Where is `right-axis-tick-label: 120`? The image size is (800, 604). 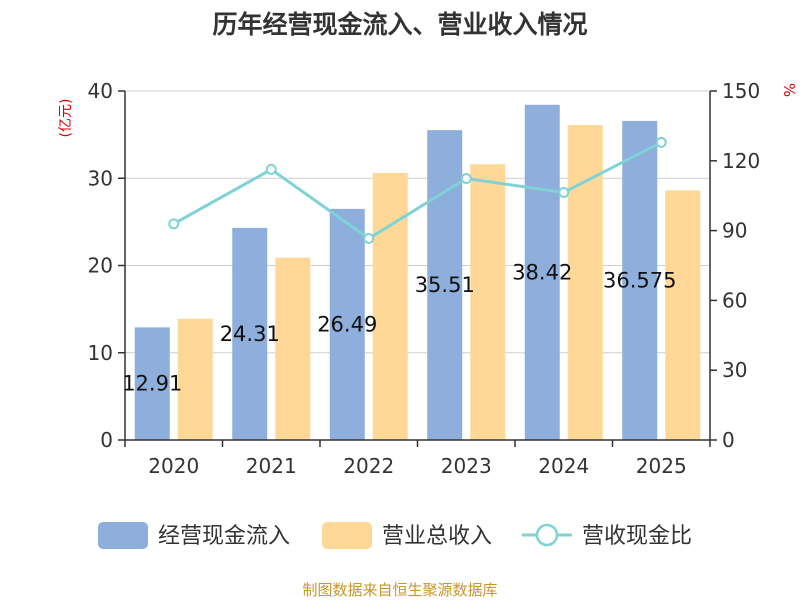 right-axis-tick-label: 120 is located at coordinates (741, 161).